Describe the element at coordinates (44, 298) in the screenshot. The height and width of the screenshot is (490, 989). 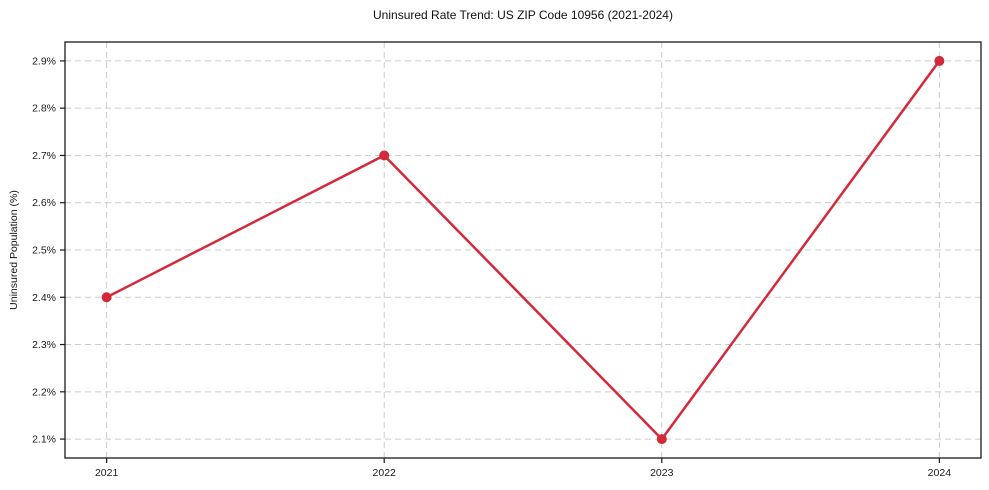
I see `y-tick-label: 2.4%` at that location.